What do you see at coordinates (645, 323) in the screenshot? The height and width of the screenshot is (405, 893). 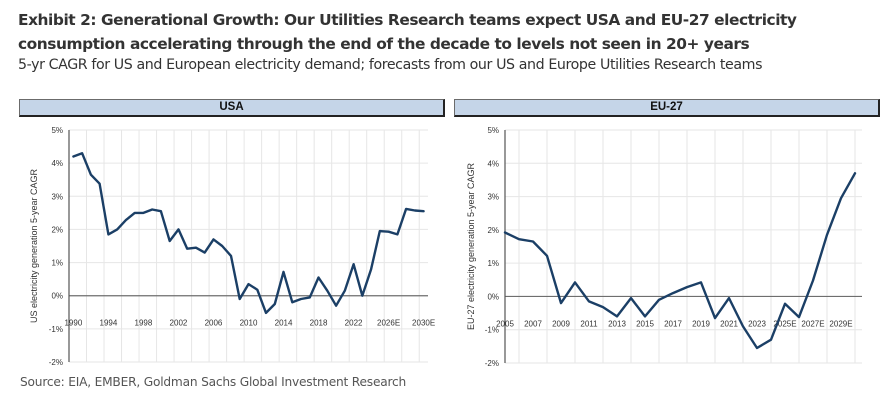 I see `x-tick-label: 2015` at bounding box center [645, 323].